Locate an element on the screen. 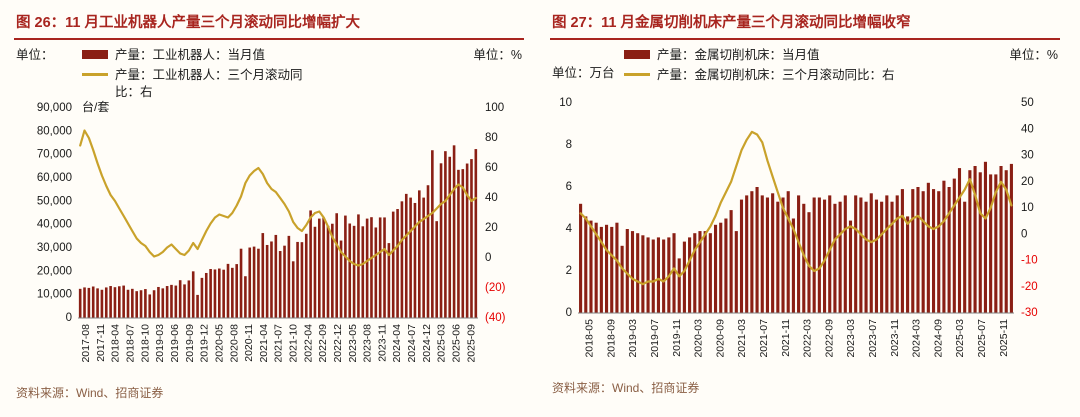  x-axis-tick: 2021-11 is located at coordinates (786, 338).